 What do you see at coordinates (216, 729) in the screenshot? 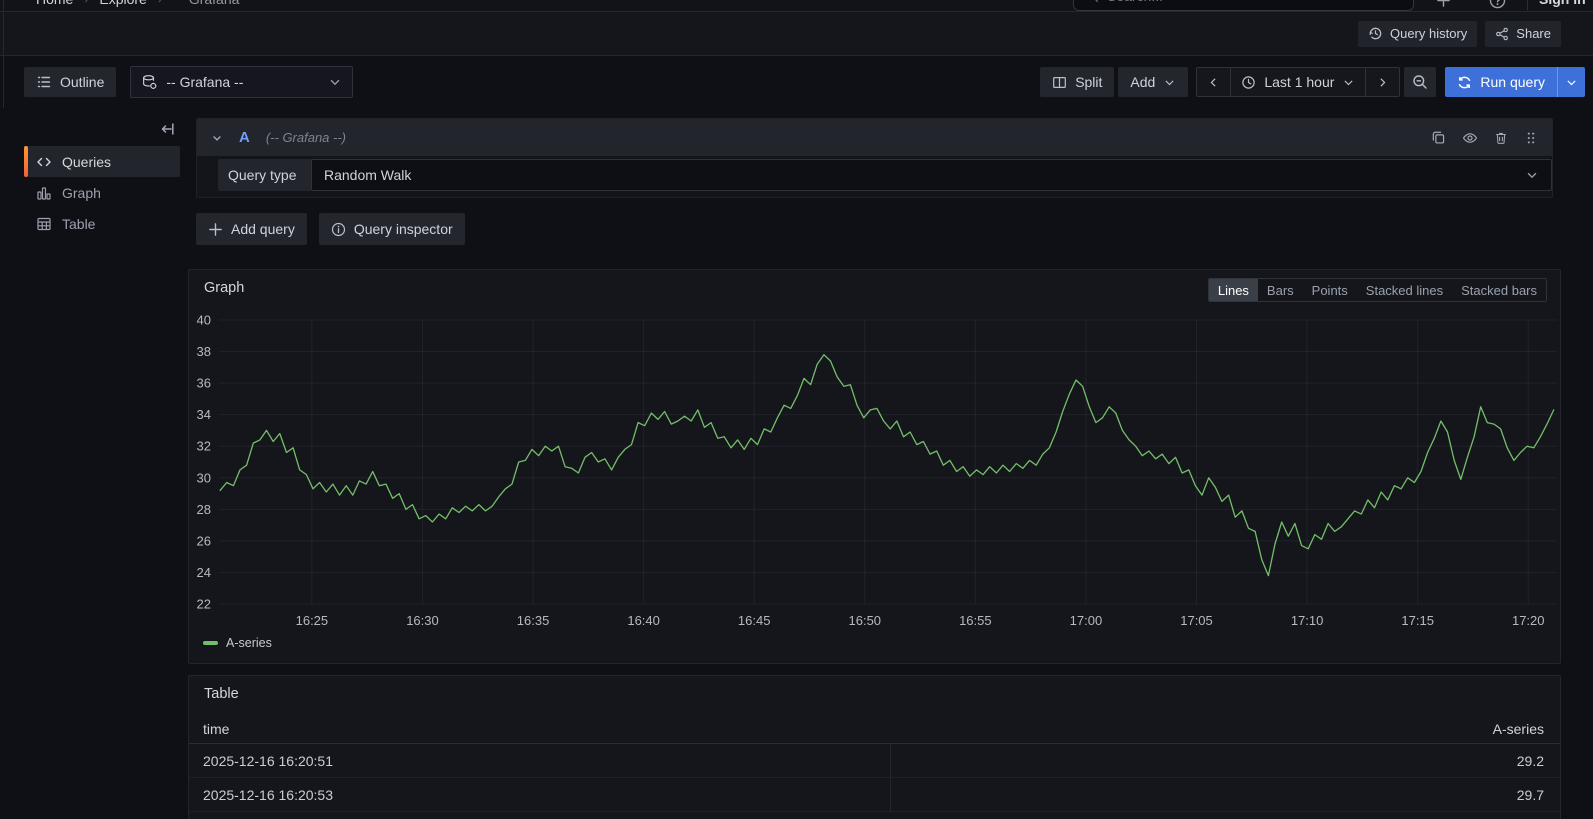
I see `table-header-time: time` at bounding box center [216, 729].